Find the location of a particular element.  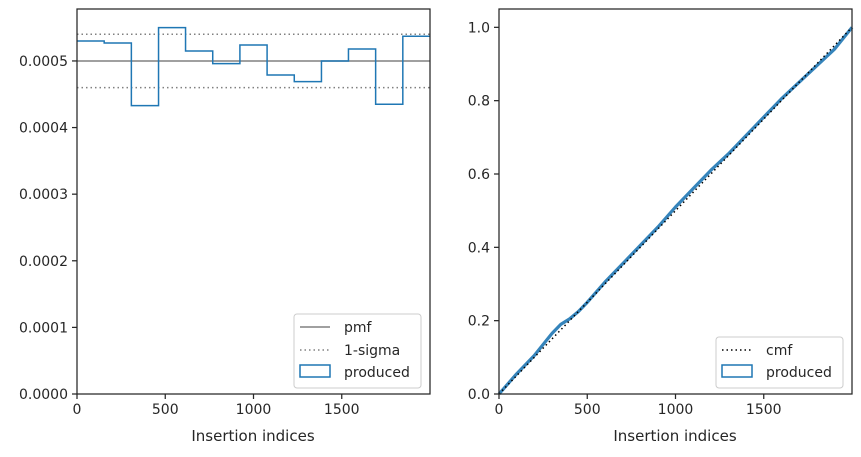

histogram-ytick-label: 0.0000 is located at coordinates (43, 395).